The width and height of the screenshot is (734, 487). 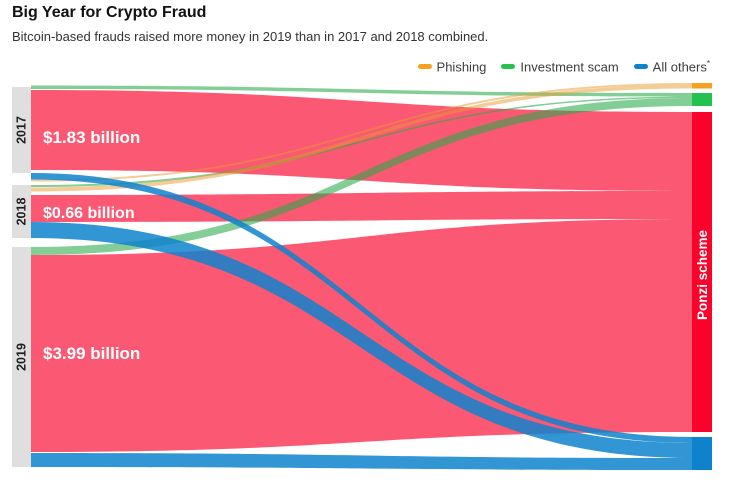 I want to click on year-total-2017: $1.83 billion, so click(x=91, y=137).